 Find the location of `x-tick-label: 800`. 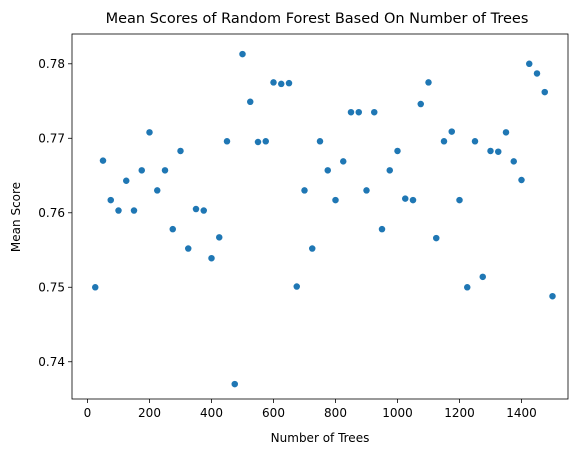

x-tick-label: 800 is located at coordinates (335, 413).